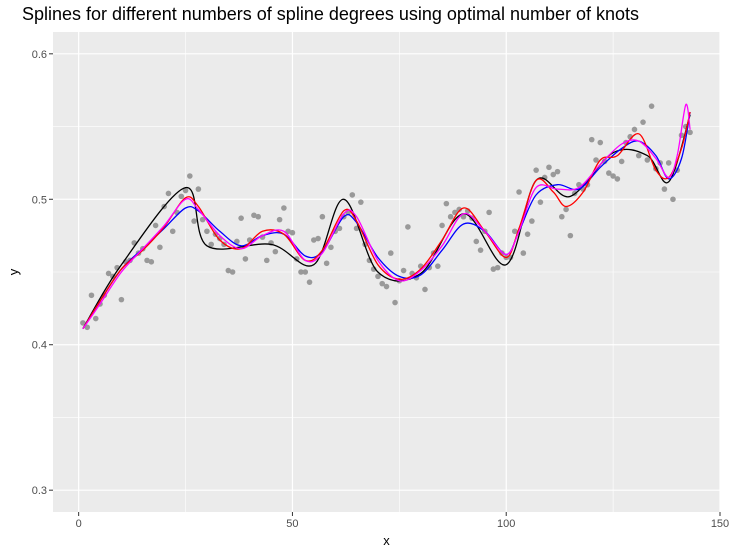 Image resolution: width=729 pixels, height=556 pixels. Describe the element at coordinates (292, 524) in the screenshot. I see `x-tick-label: 50` at that location.